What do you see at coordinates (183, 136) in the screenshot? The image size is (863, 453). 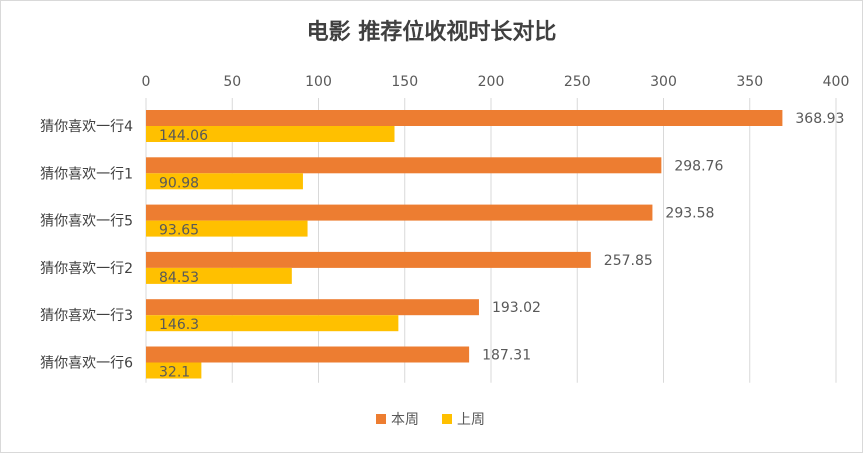 I see `data-label-last-week: 144.06` at bounding box center [183, 136].